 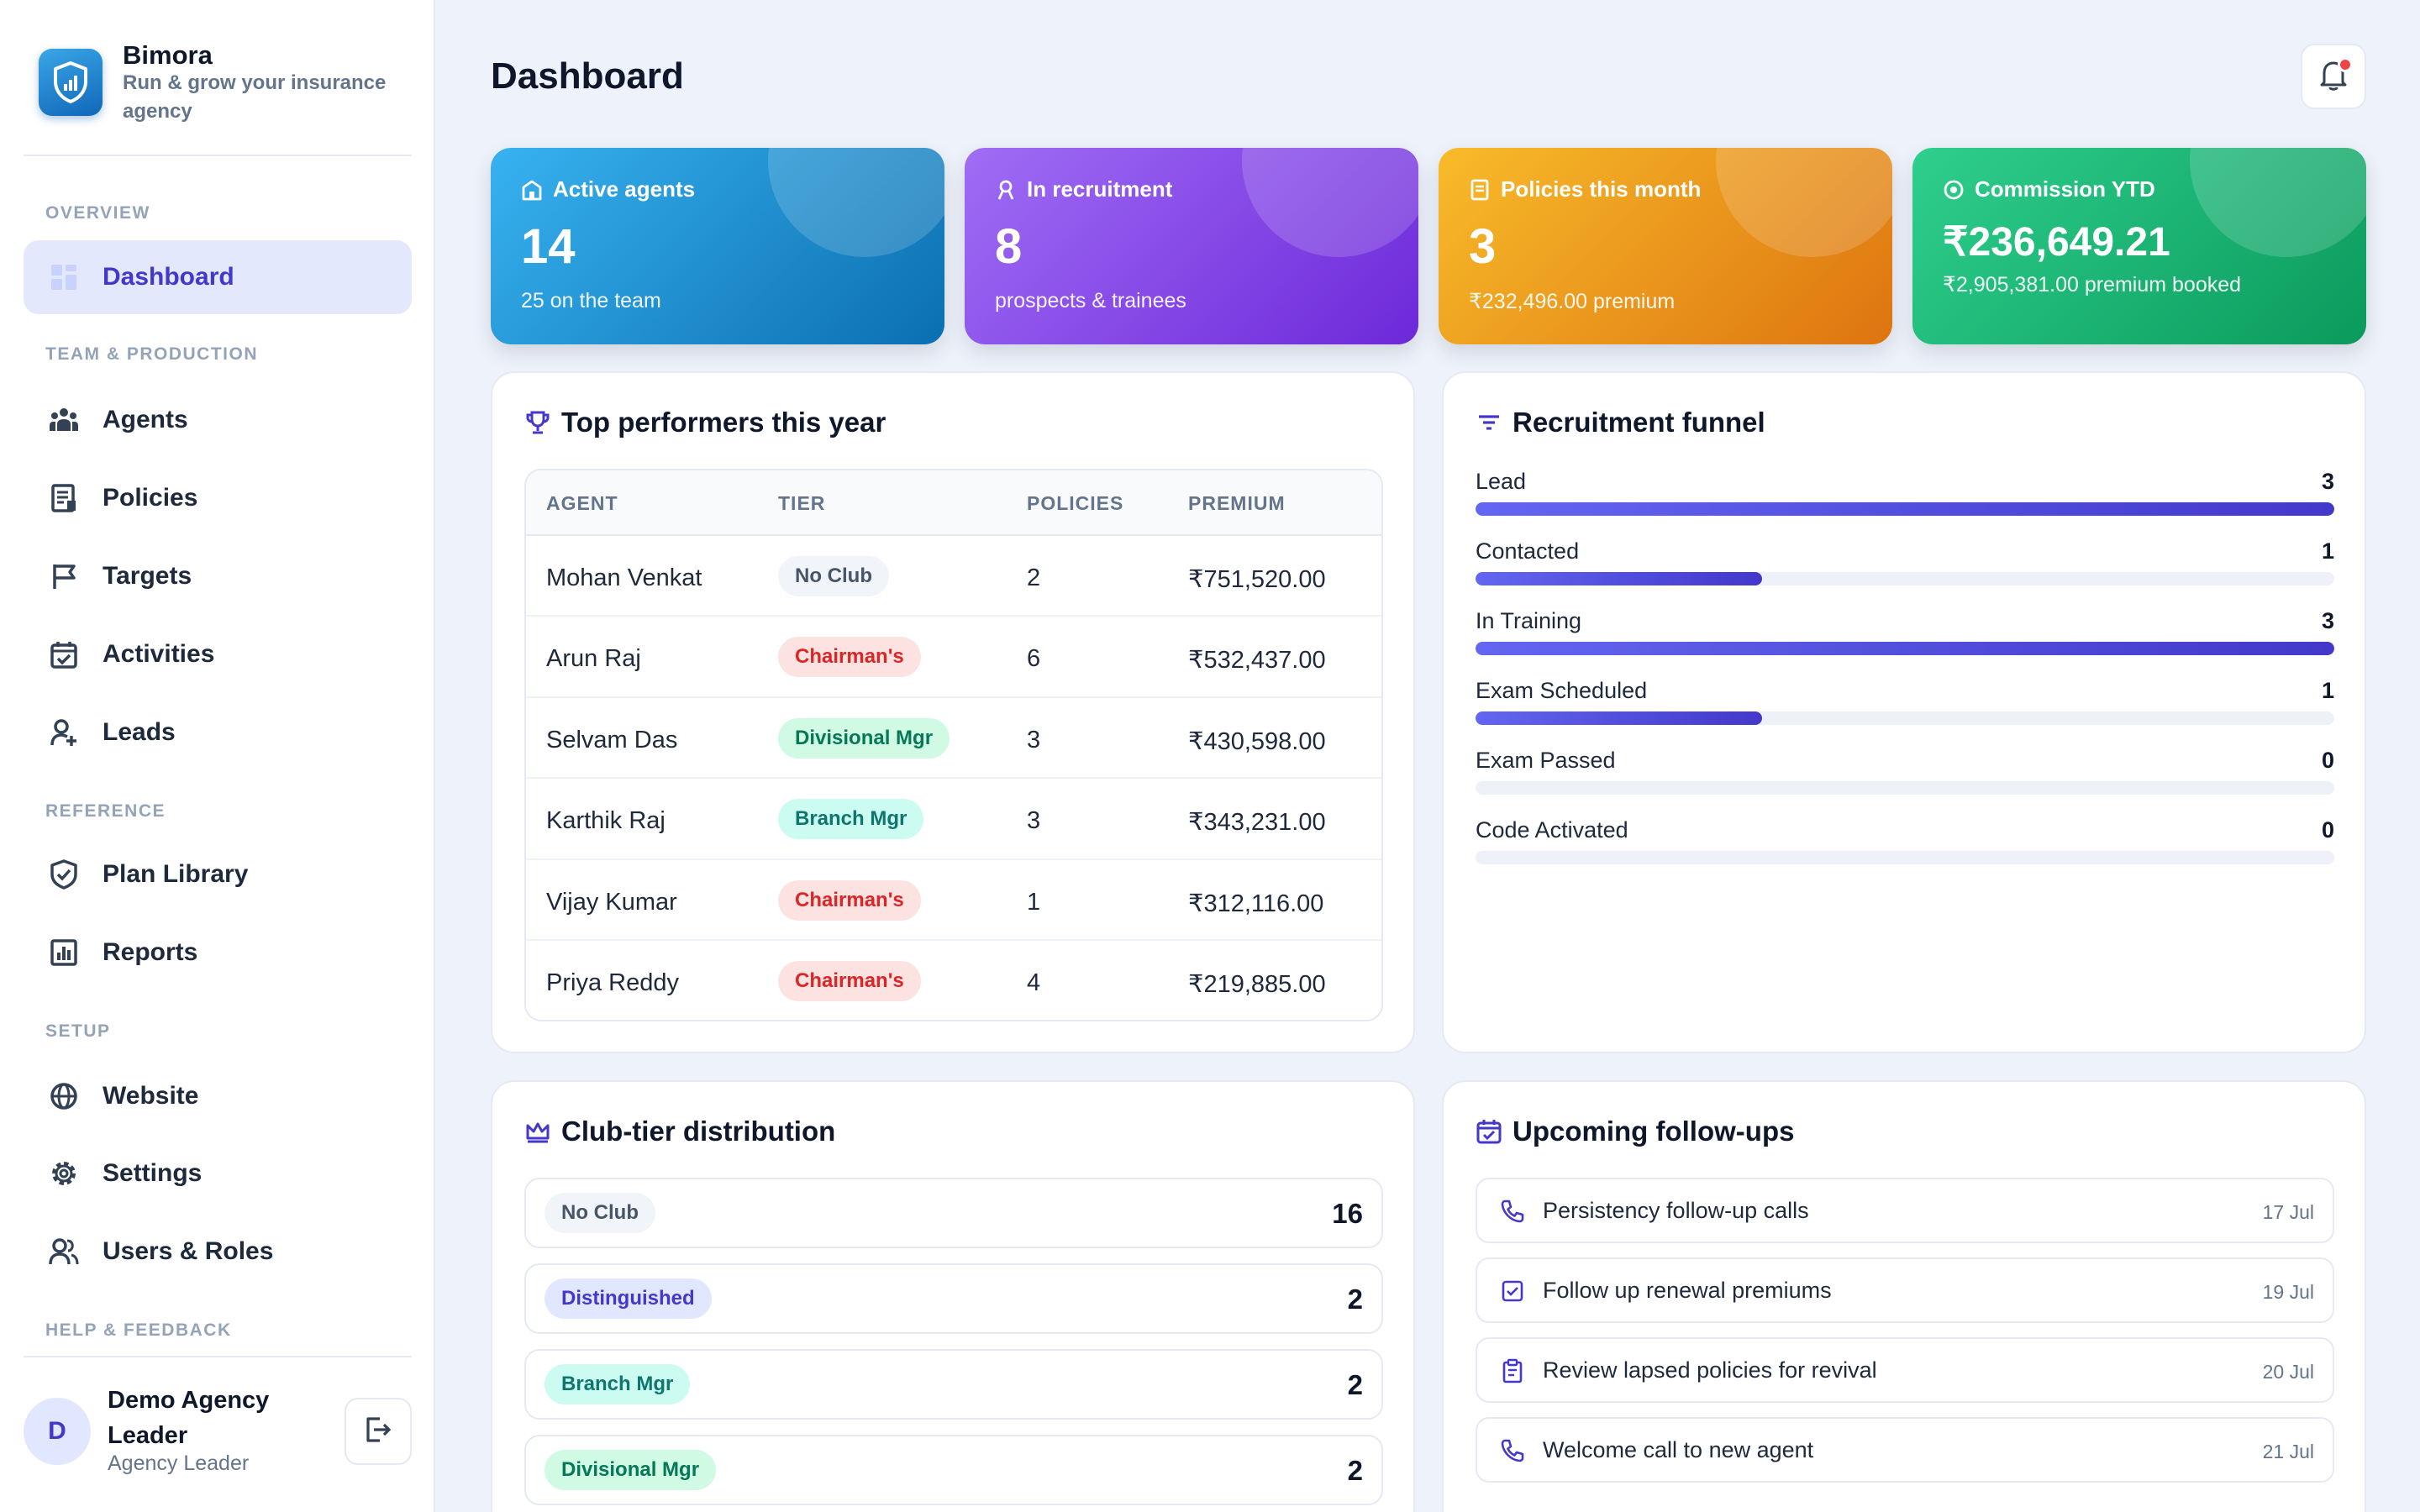 What do you see at coordinates (1676, 1210) in the screenshot?
I see `followup-text: Persistency follow-up calls` at bounding box center [1676, 1210].